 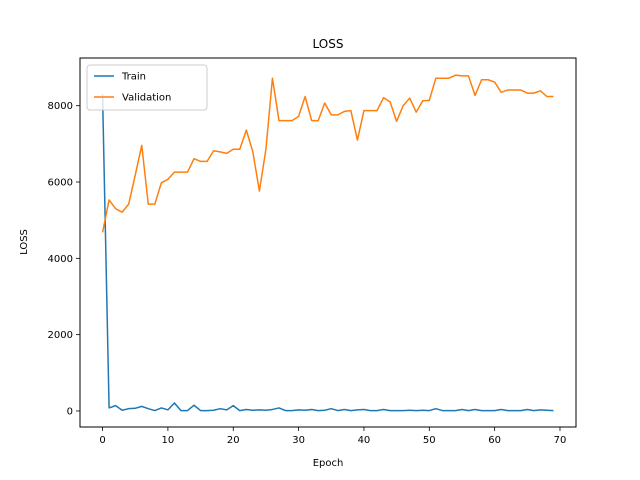 What do you see at coordinates (146, 98) in the screenshot?
I see `legend-label-validation: Validation` at bounding box center [146, 98].